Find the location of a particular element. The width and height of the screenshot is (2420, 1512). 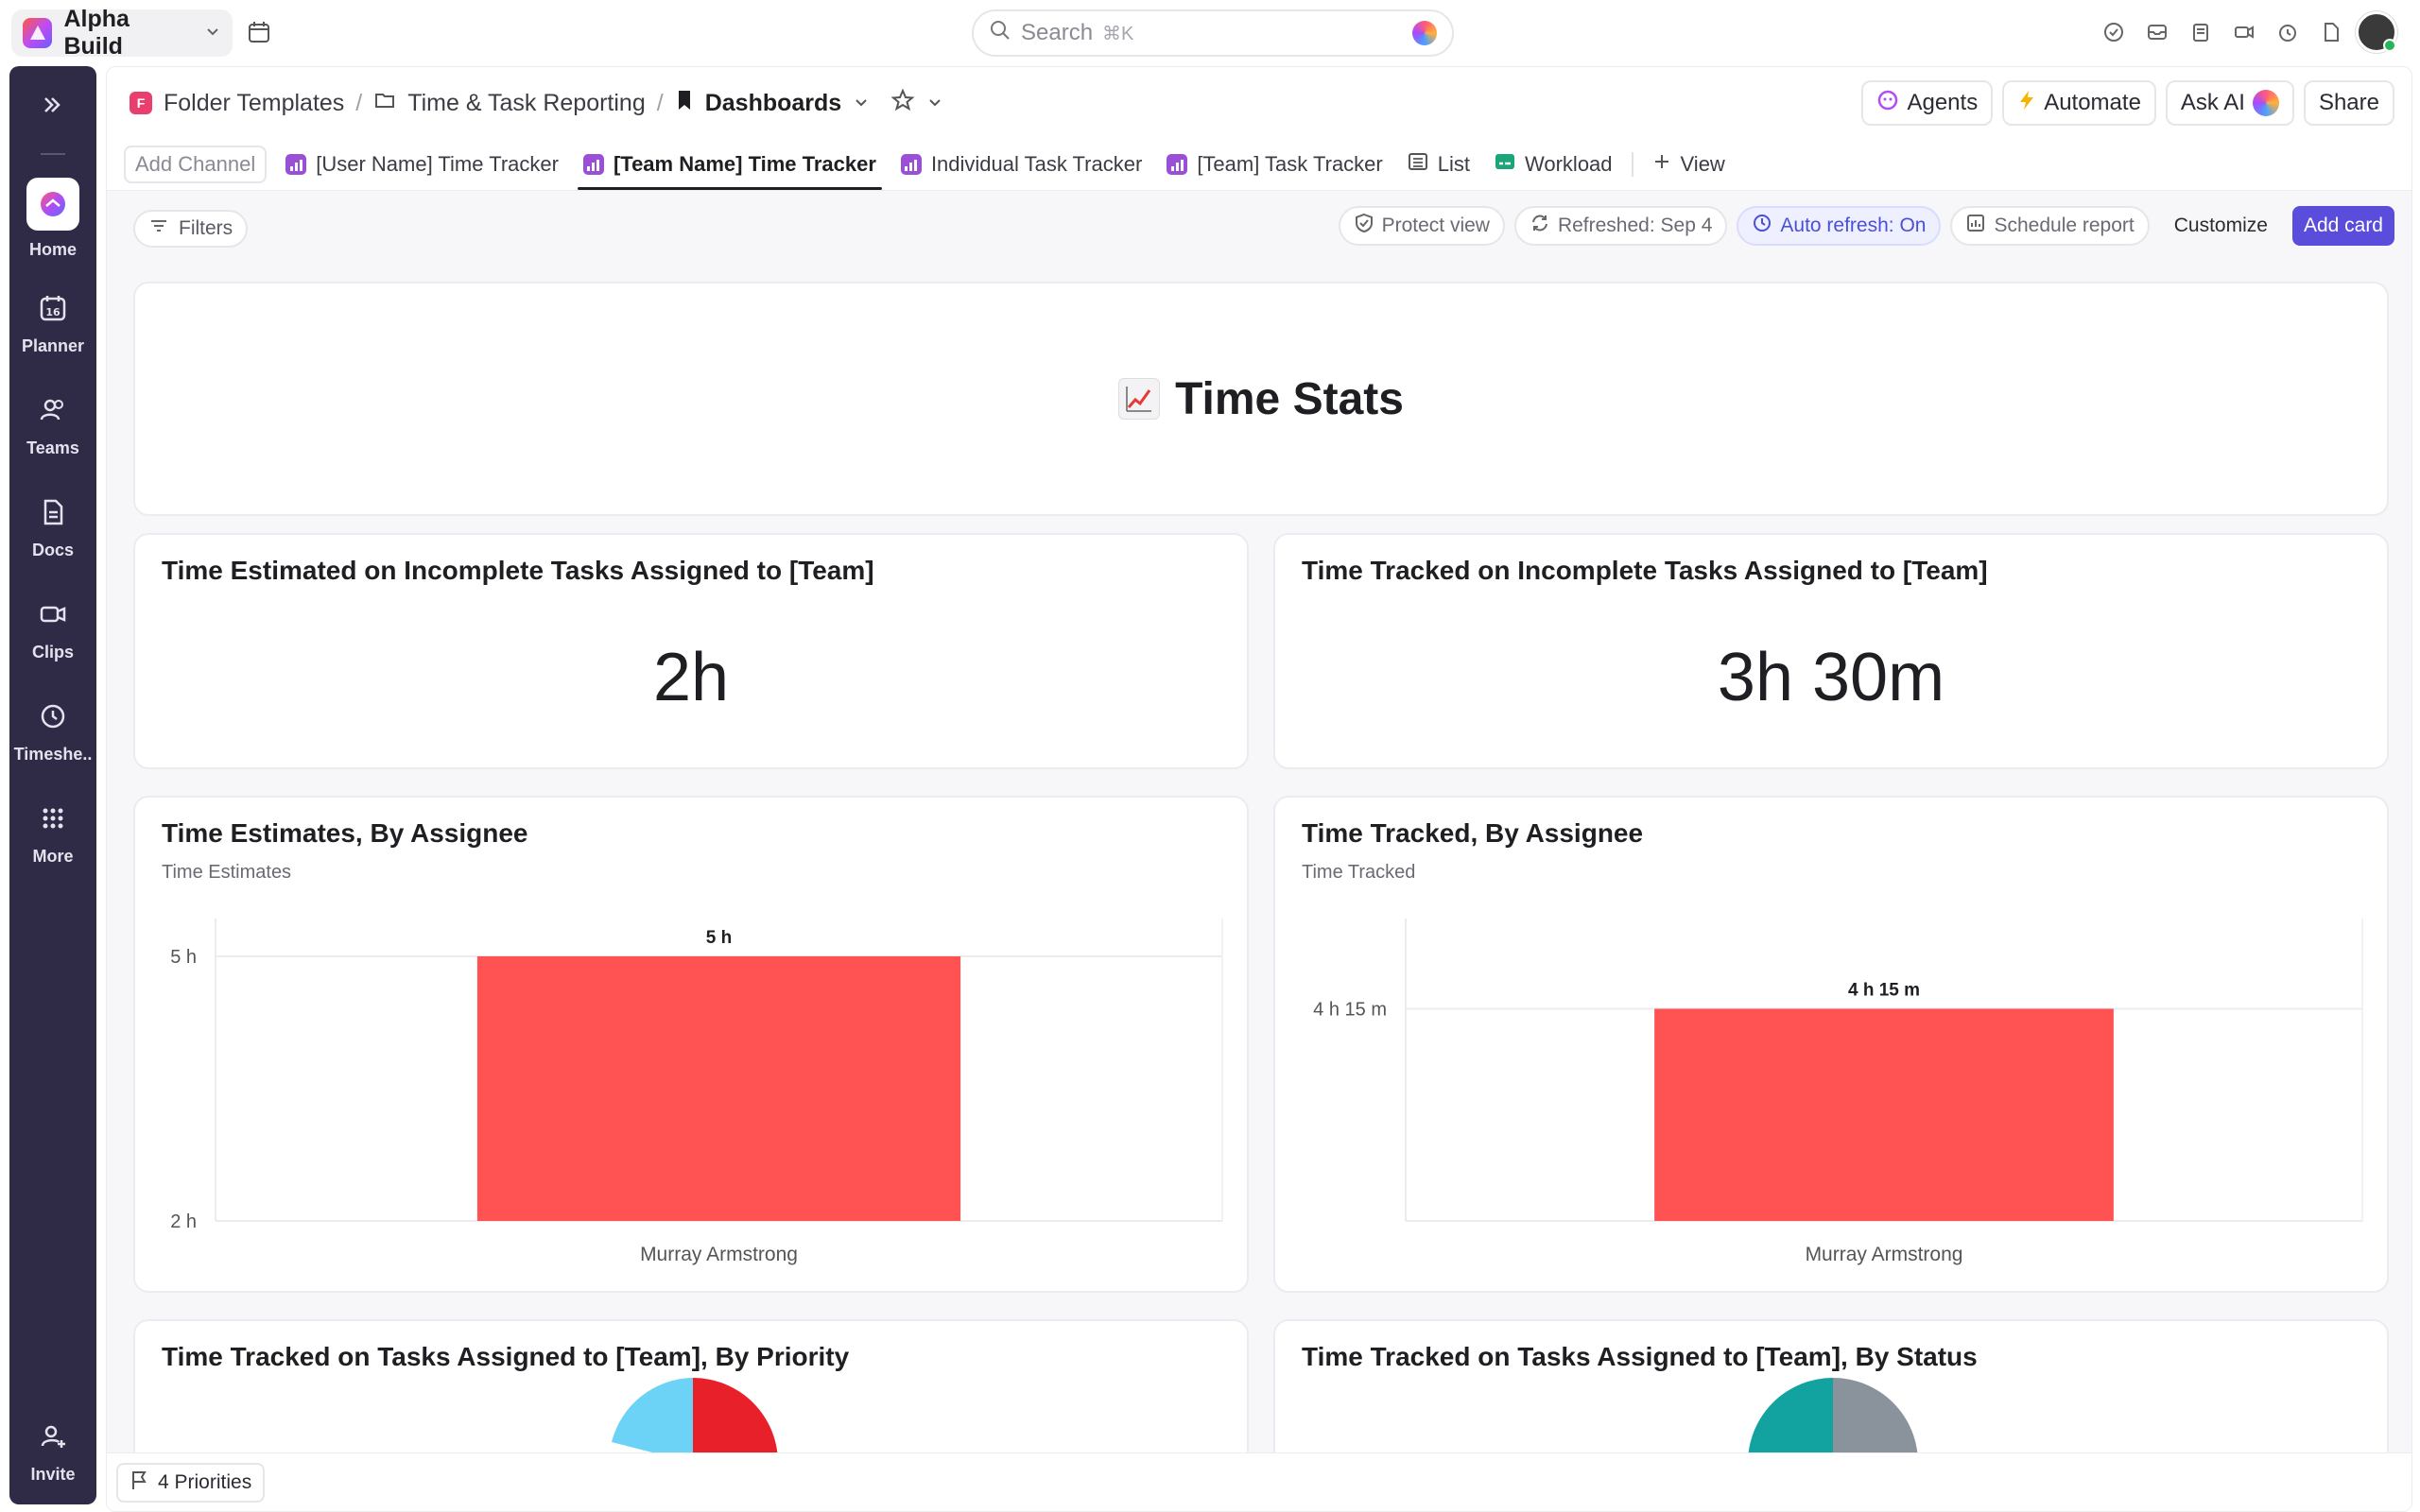

alarm-clock-icon is located at coordinates (2287, 32).